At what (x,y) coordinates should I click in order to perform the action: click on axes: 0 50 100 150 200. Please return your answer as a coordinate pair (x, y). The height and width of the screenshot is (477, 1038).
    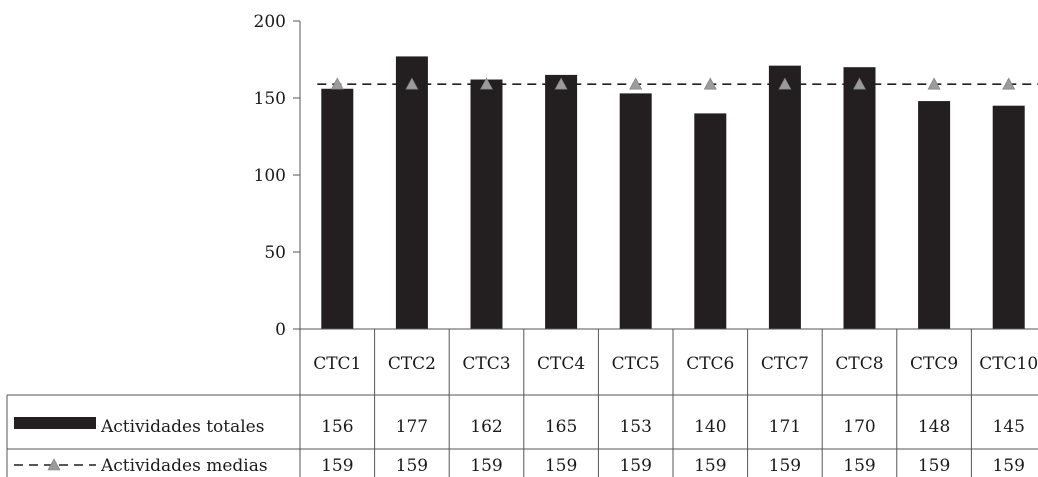
    Looking at the image, I should click on (277, 176).